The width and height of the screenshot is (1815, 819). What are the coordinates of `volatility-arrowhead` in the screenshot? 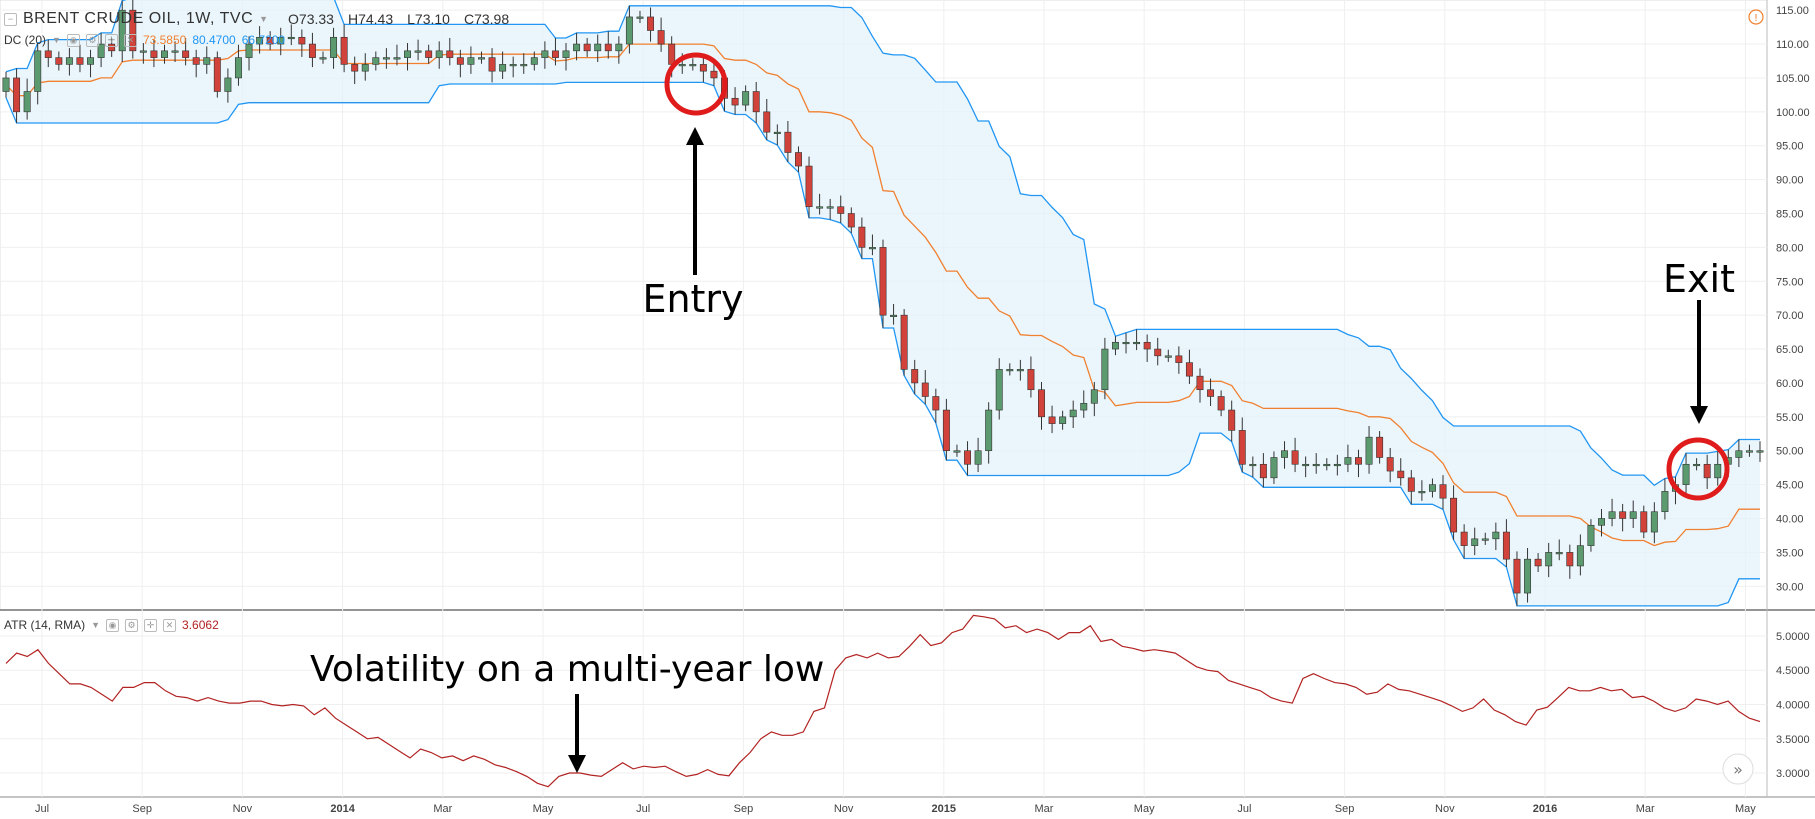 It's located at (577, 764).